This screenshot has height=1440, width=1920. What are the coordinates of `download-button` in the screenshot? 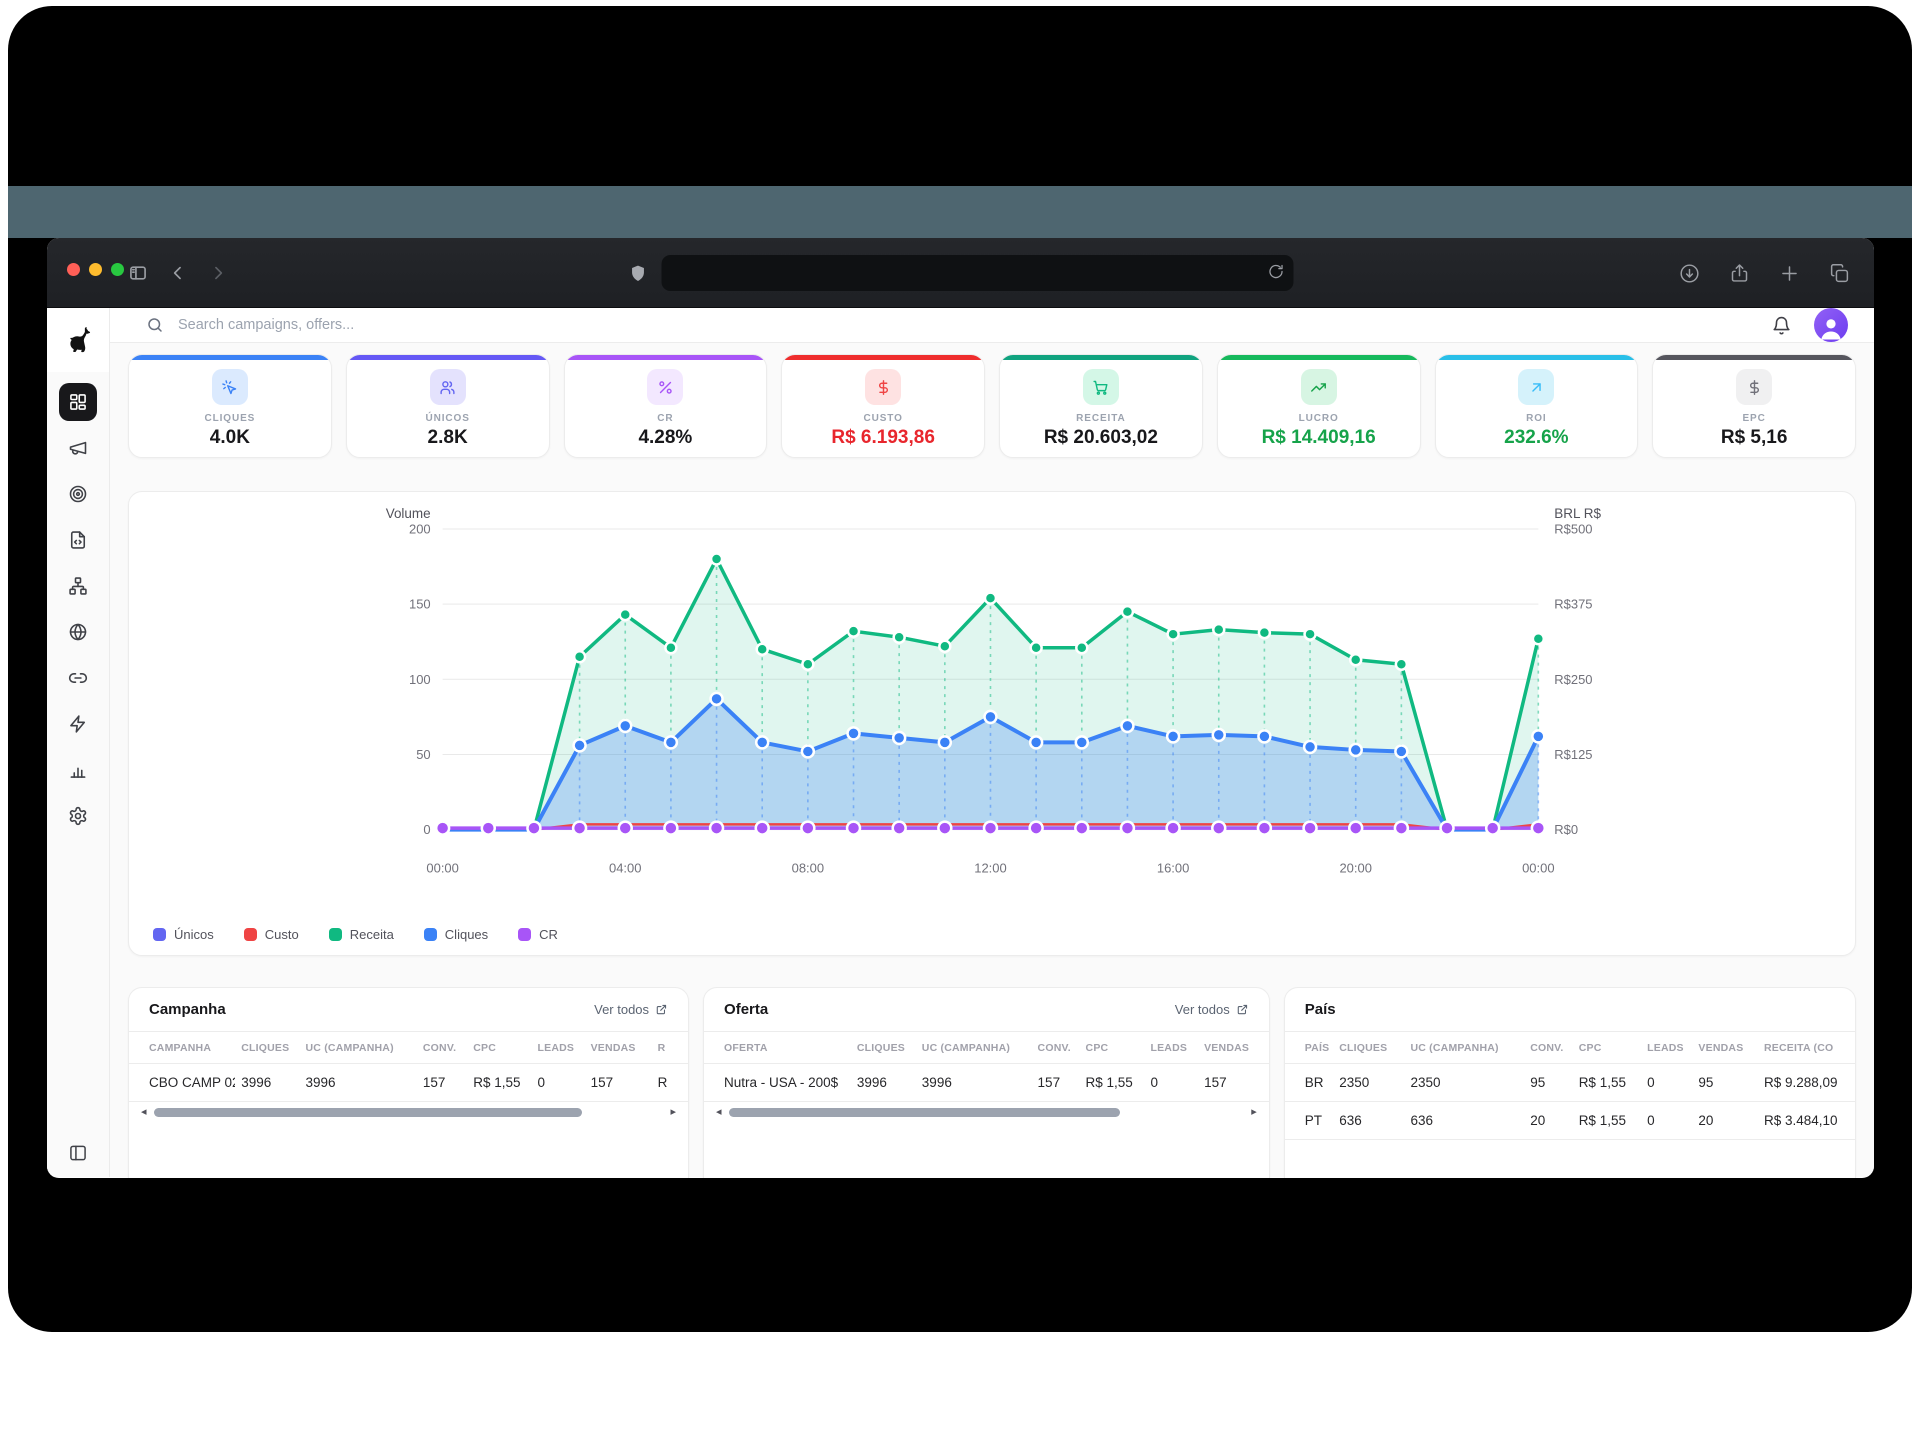 It's located at (1689, 273).